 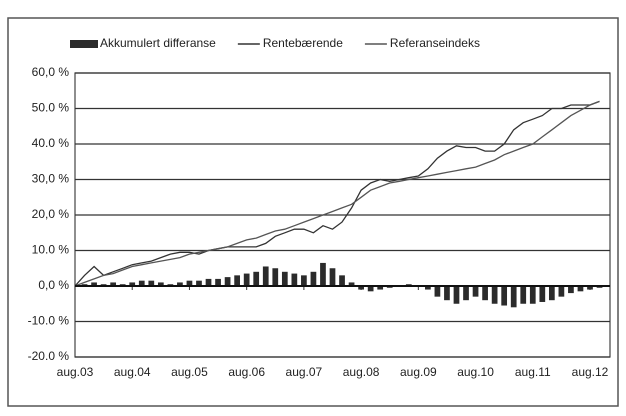 What do you see at coordinates (132, 372) in the screenshot?
I see `x-tick-label: aug.04` at bounding box center [132, 372].